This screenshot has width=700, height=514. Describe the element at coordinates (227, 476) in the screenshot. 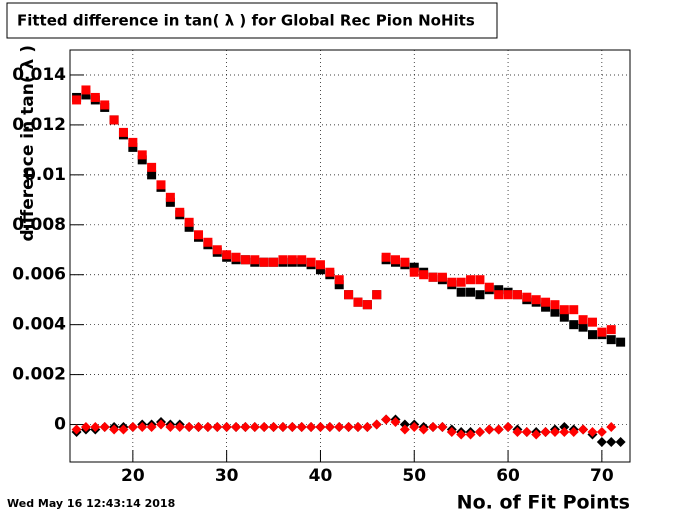

I see `x-tick-label: 30` at that location.